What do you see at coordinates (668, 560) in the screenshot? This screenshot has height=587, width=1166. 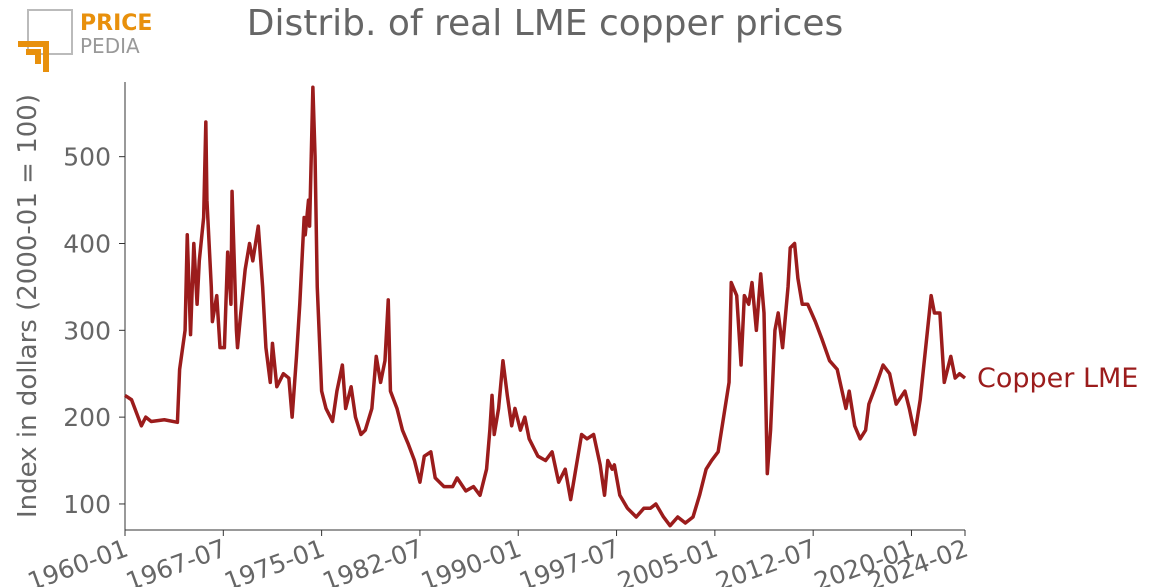 I see `x-tick-label: 2005-01` at bounding box center [668, 560].